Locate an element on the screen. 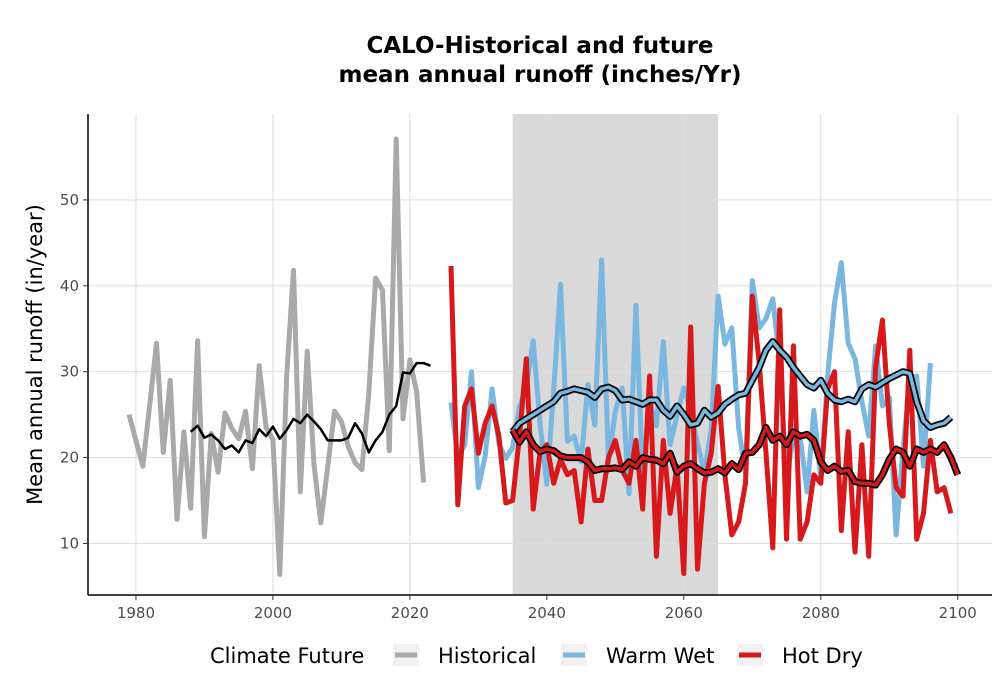 This screenshot has height=700, width=1000. hot-dry-rolling-mean-line is located at coordinates (735, 456).